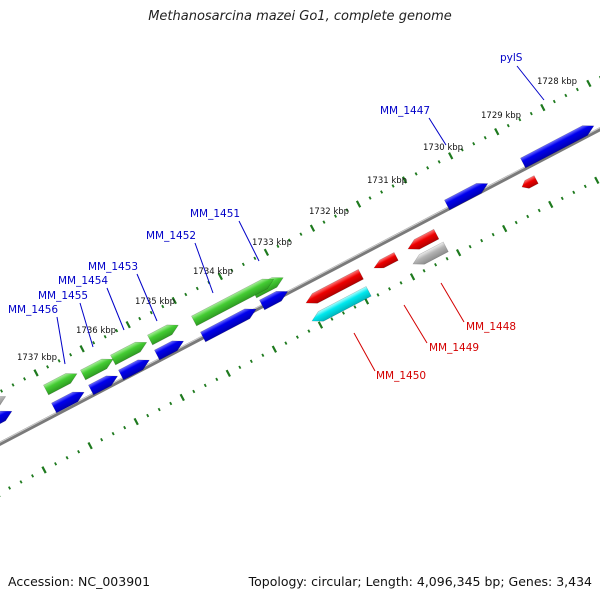 This screenshot has height=600, width=600. Describe the element at coordinates (491, 327) in the screenshot. I see `gene-label: MM_1448` at that location.